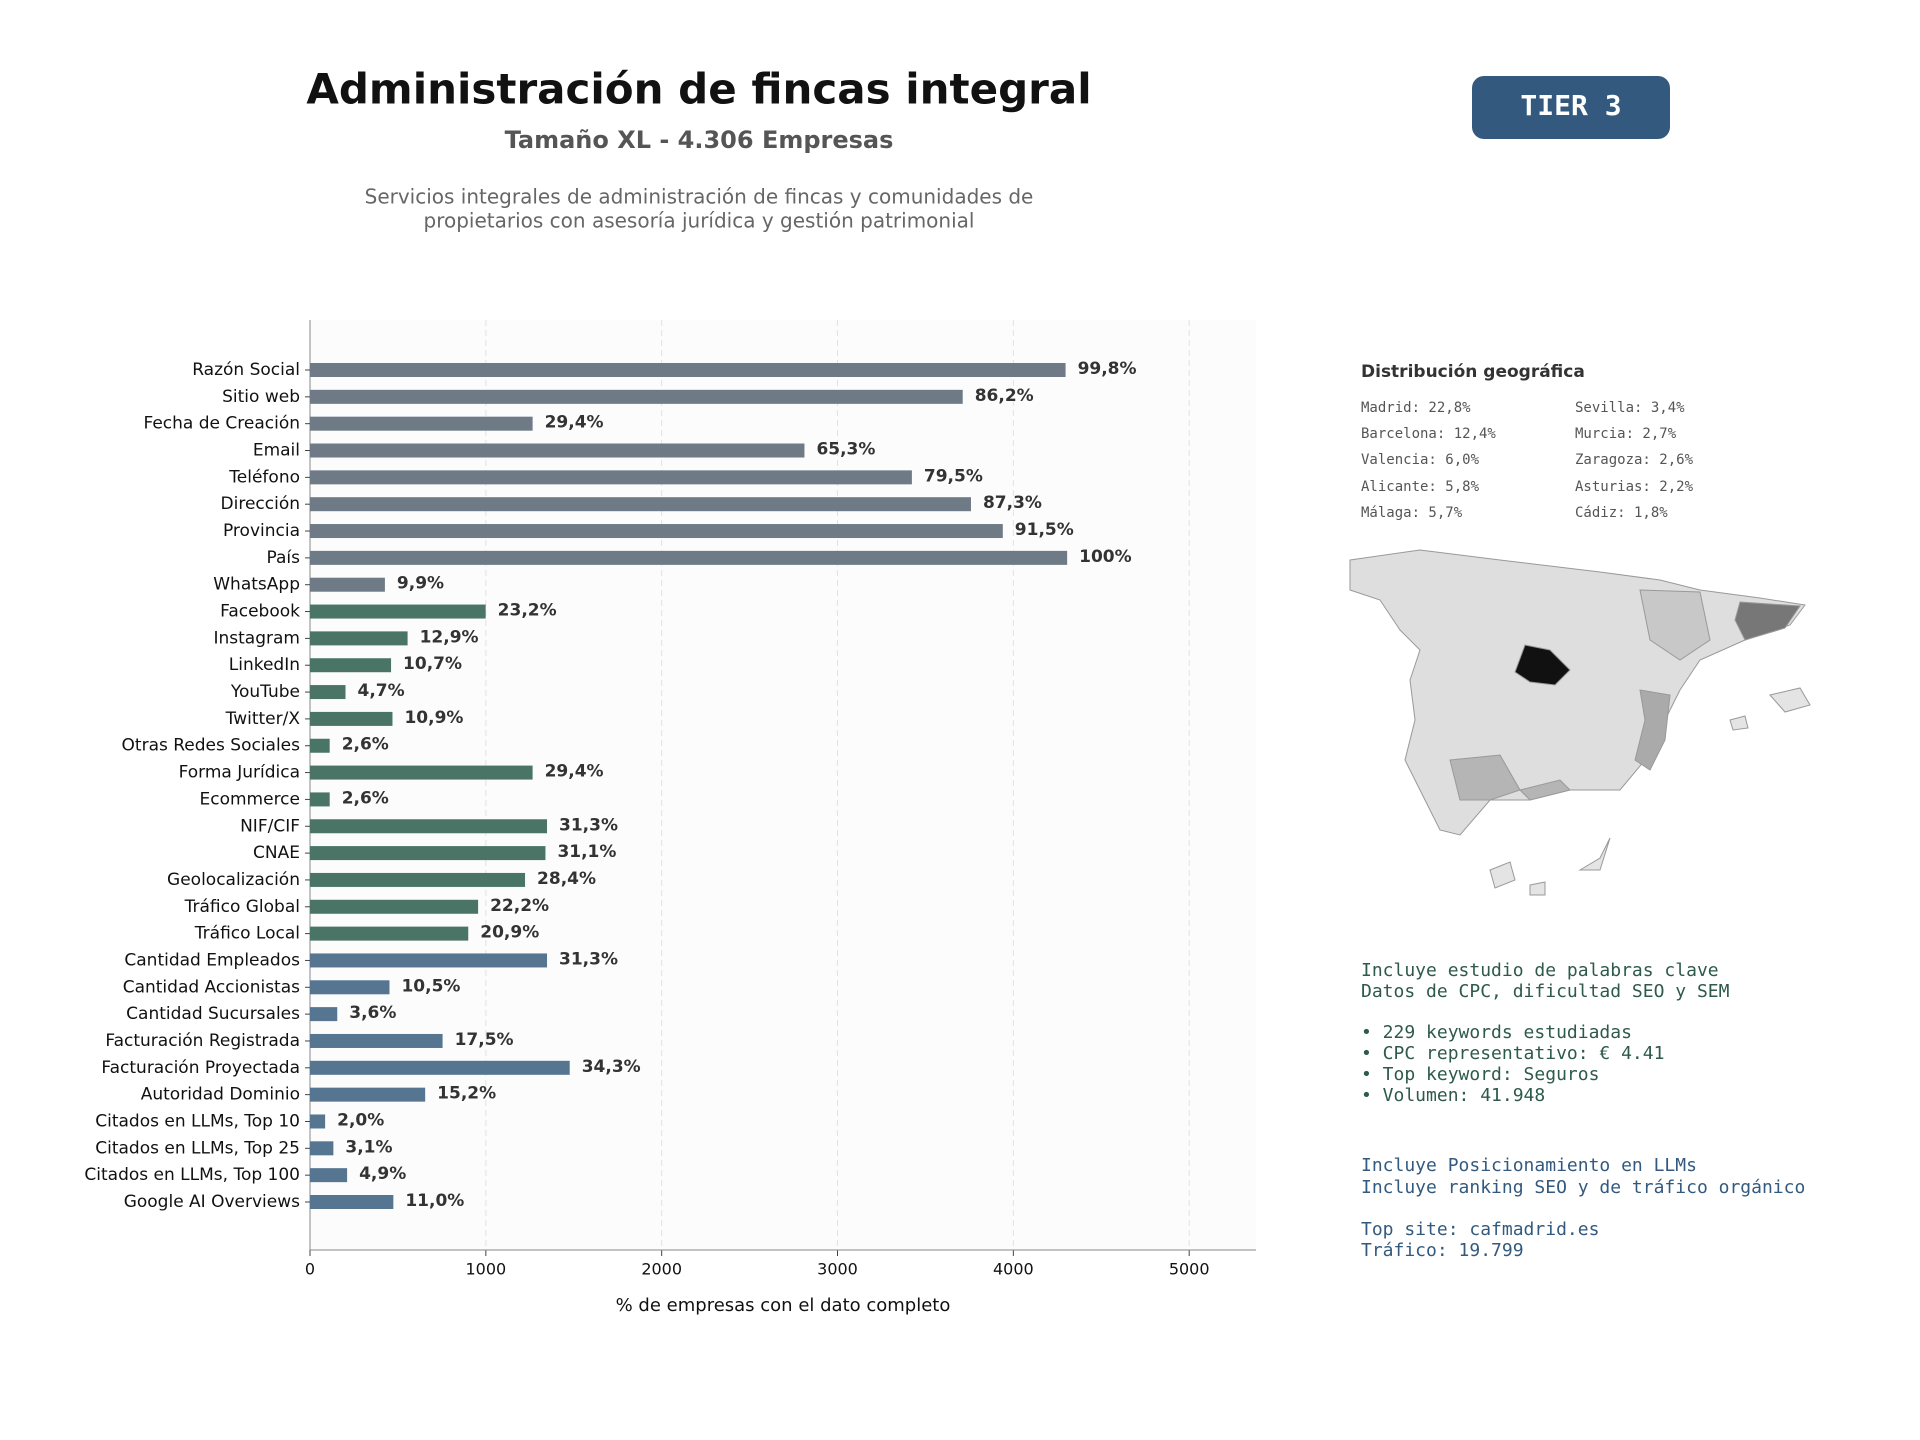 The height and width of the screenshot is (1440, 1920). What do you see at coordinates (263, 719) in the screenshot?
I see `y-tick-label: Twitter/X` at bounding box center [263, 719].